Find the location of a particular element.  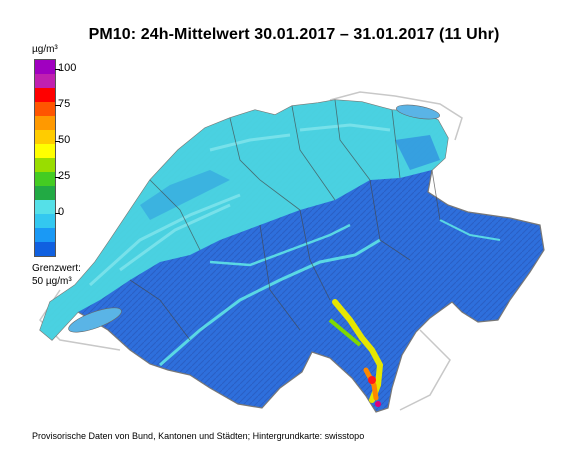

legend-color-bar is located at coordinates (45, 158).